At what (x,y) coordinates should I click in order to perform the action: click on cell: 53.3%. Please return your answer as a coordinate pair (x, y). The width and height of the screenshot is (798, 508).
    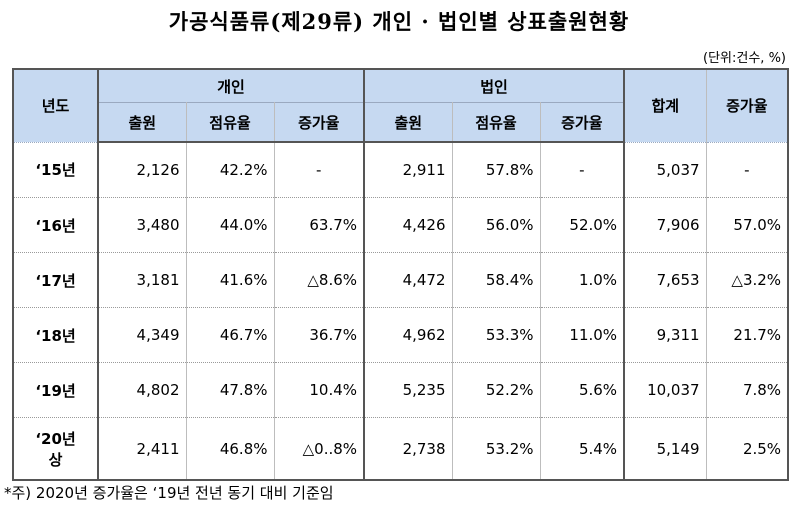
    Looking at the image, I should click on (496, 335).